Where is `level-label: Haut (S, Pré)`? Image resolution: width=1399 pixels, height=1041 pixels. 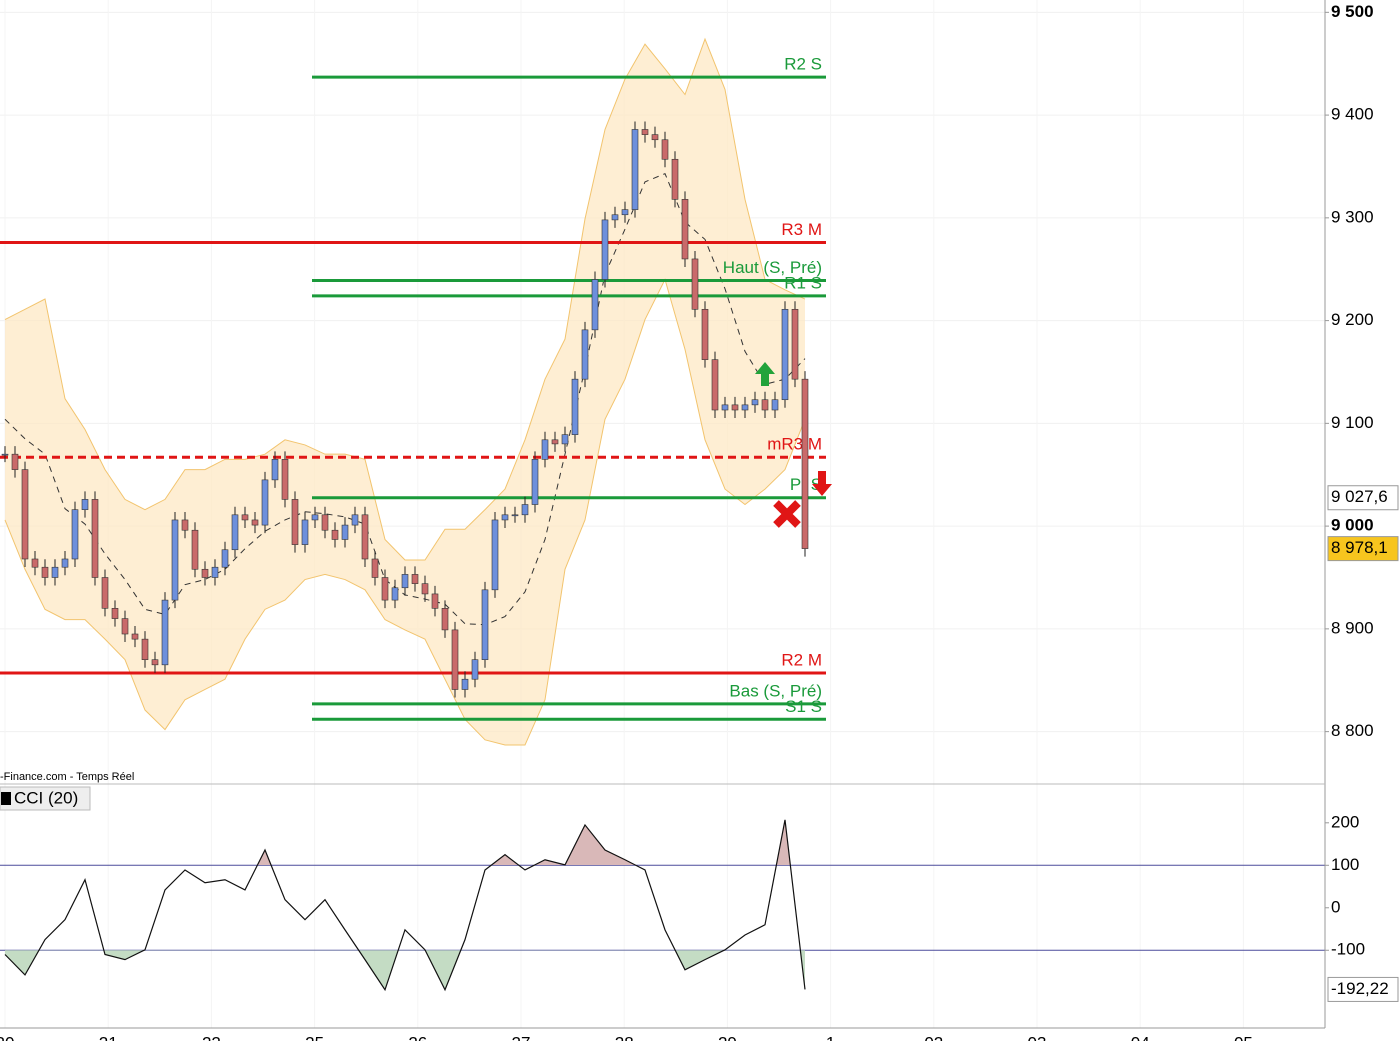
level-label: Haut (S, Pré) is located at coordinates (772, 267).